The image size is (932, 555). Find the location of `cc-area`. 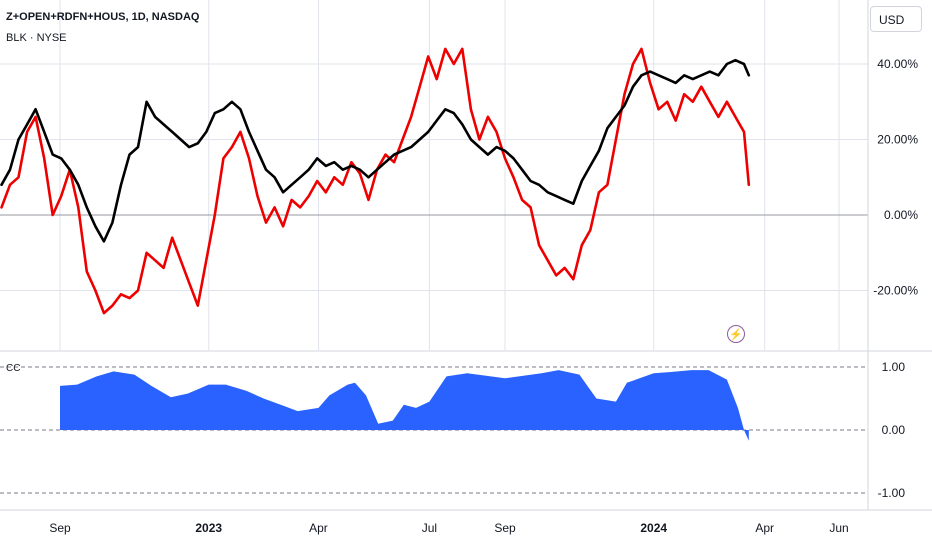

cc-area is located at coordinates (404, 405).